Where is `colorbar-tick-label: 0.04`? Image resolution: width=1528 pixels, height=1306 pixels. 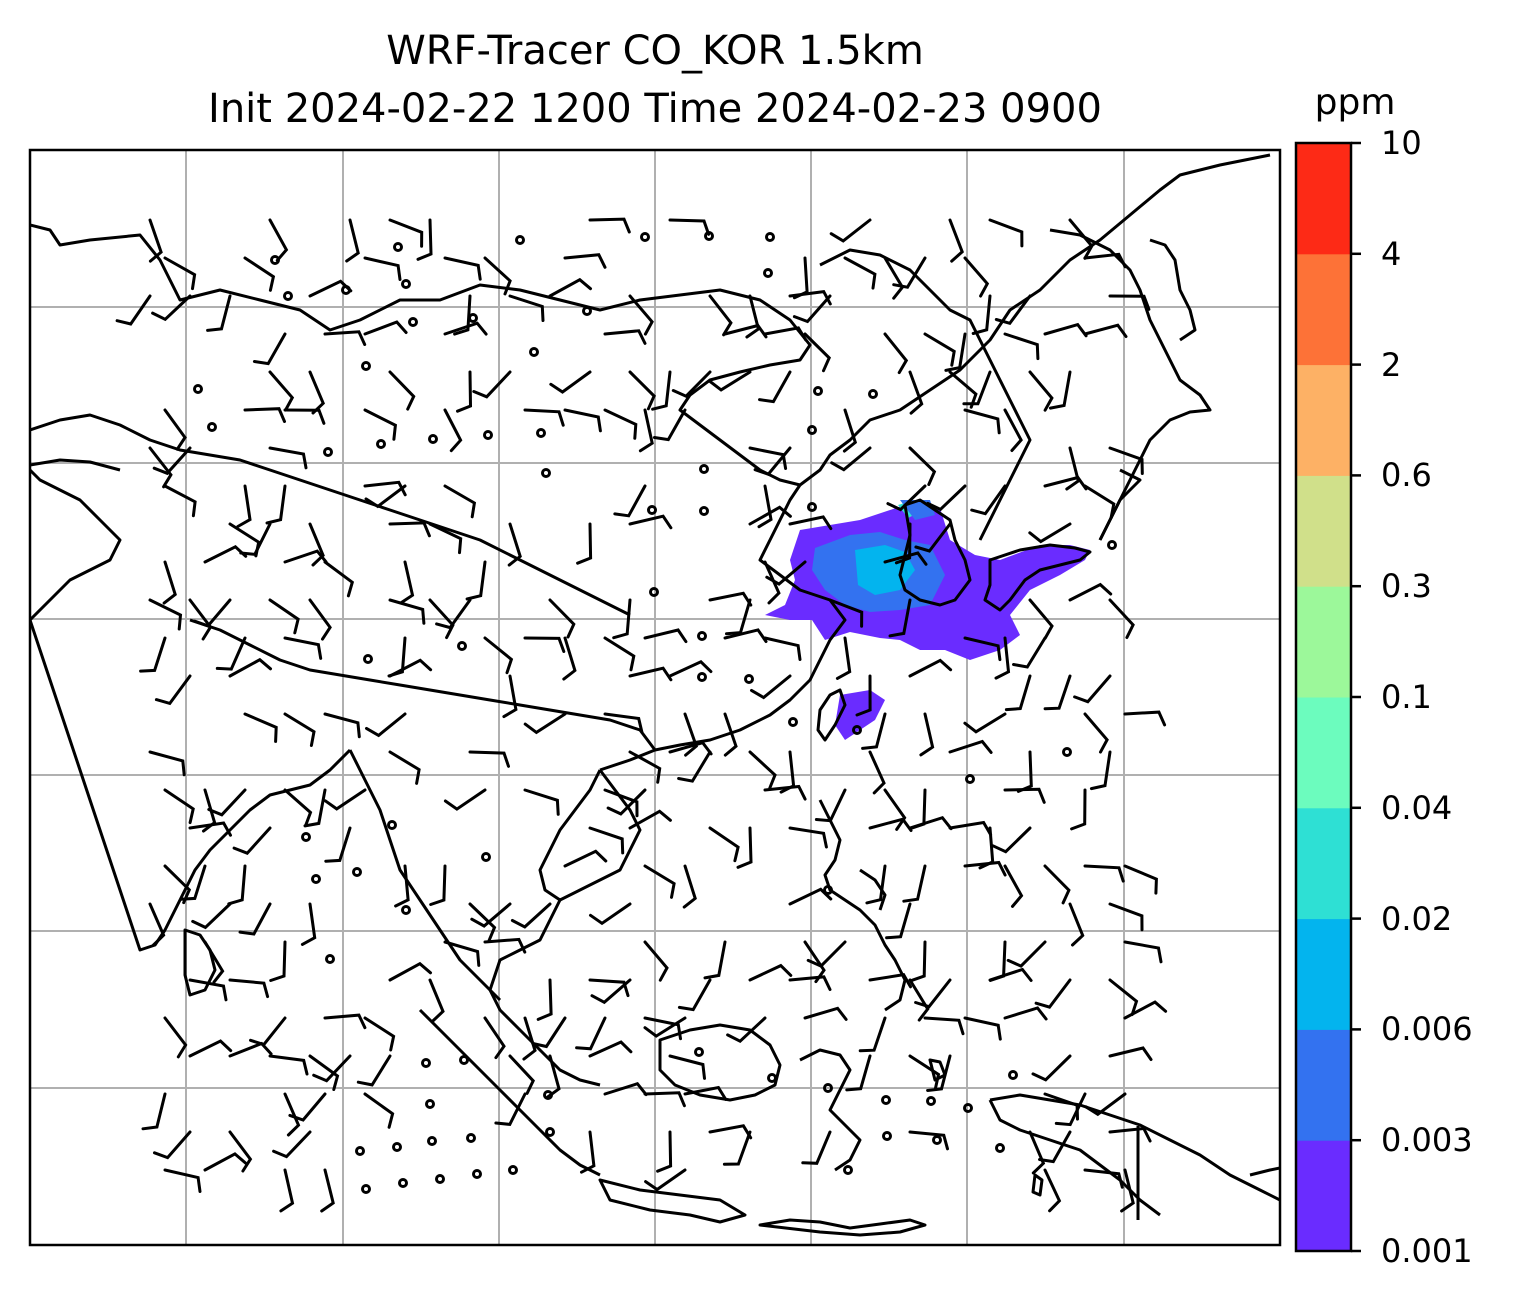 colorbar-tick-label: 0.04 is located at coordinates (1417, 807).